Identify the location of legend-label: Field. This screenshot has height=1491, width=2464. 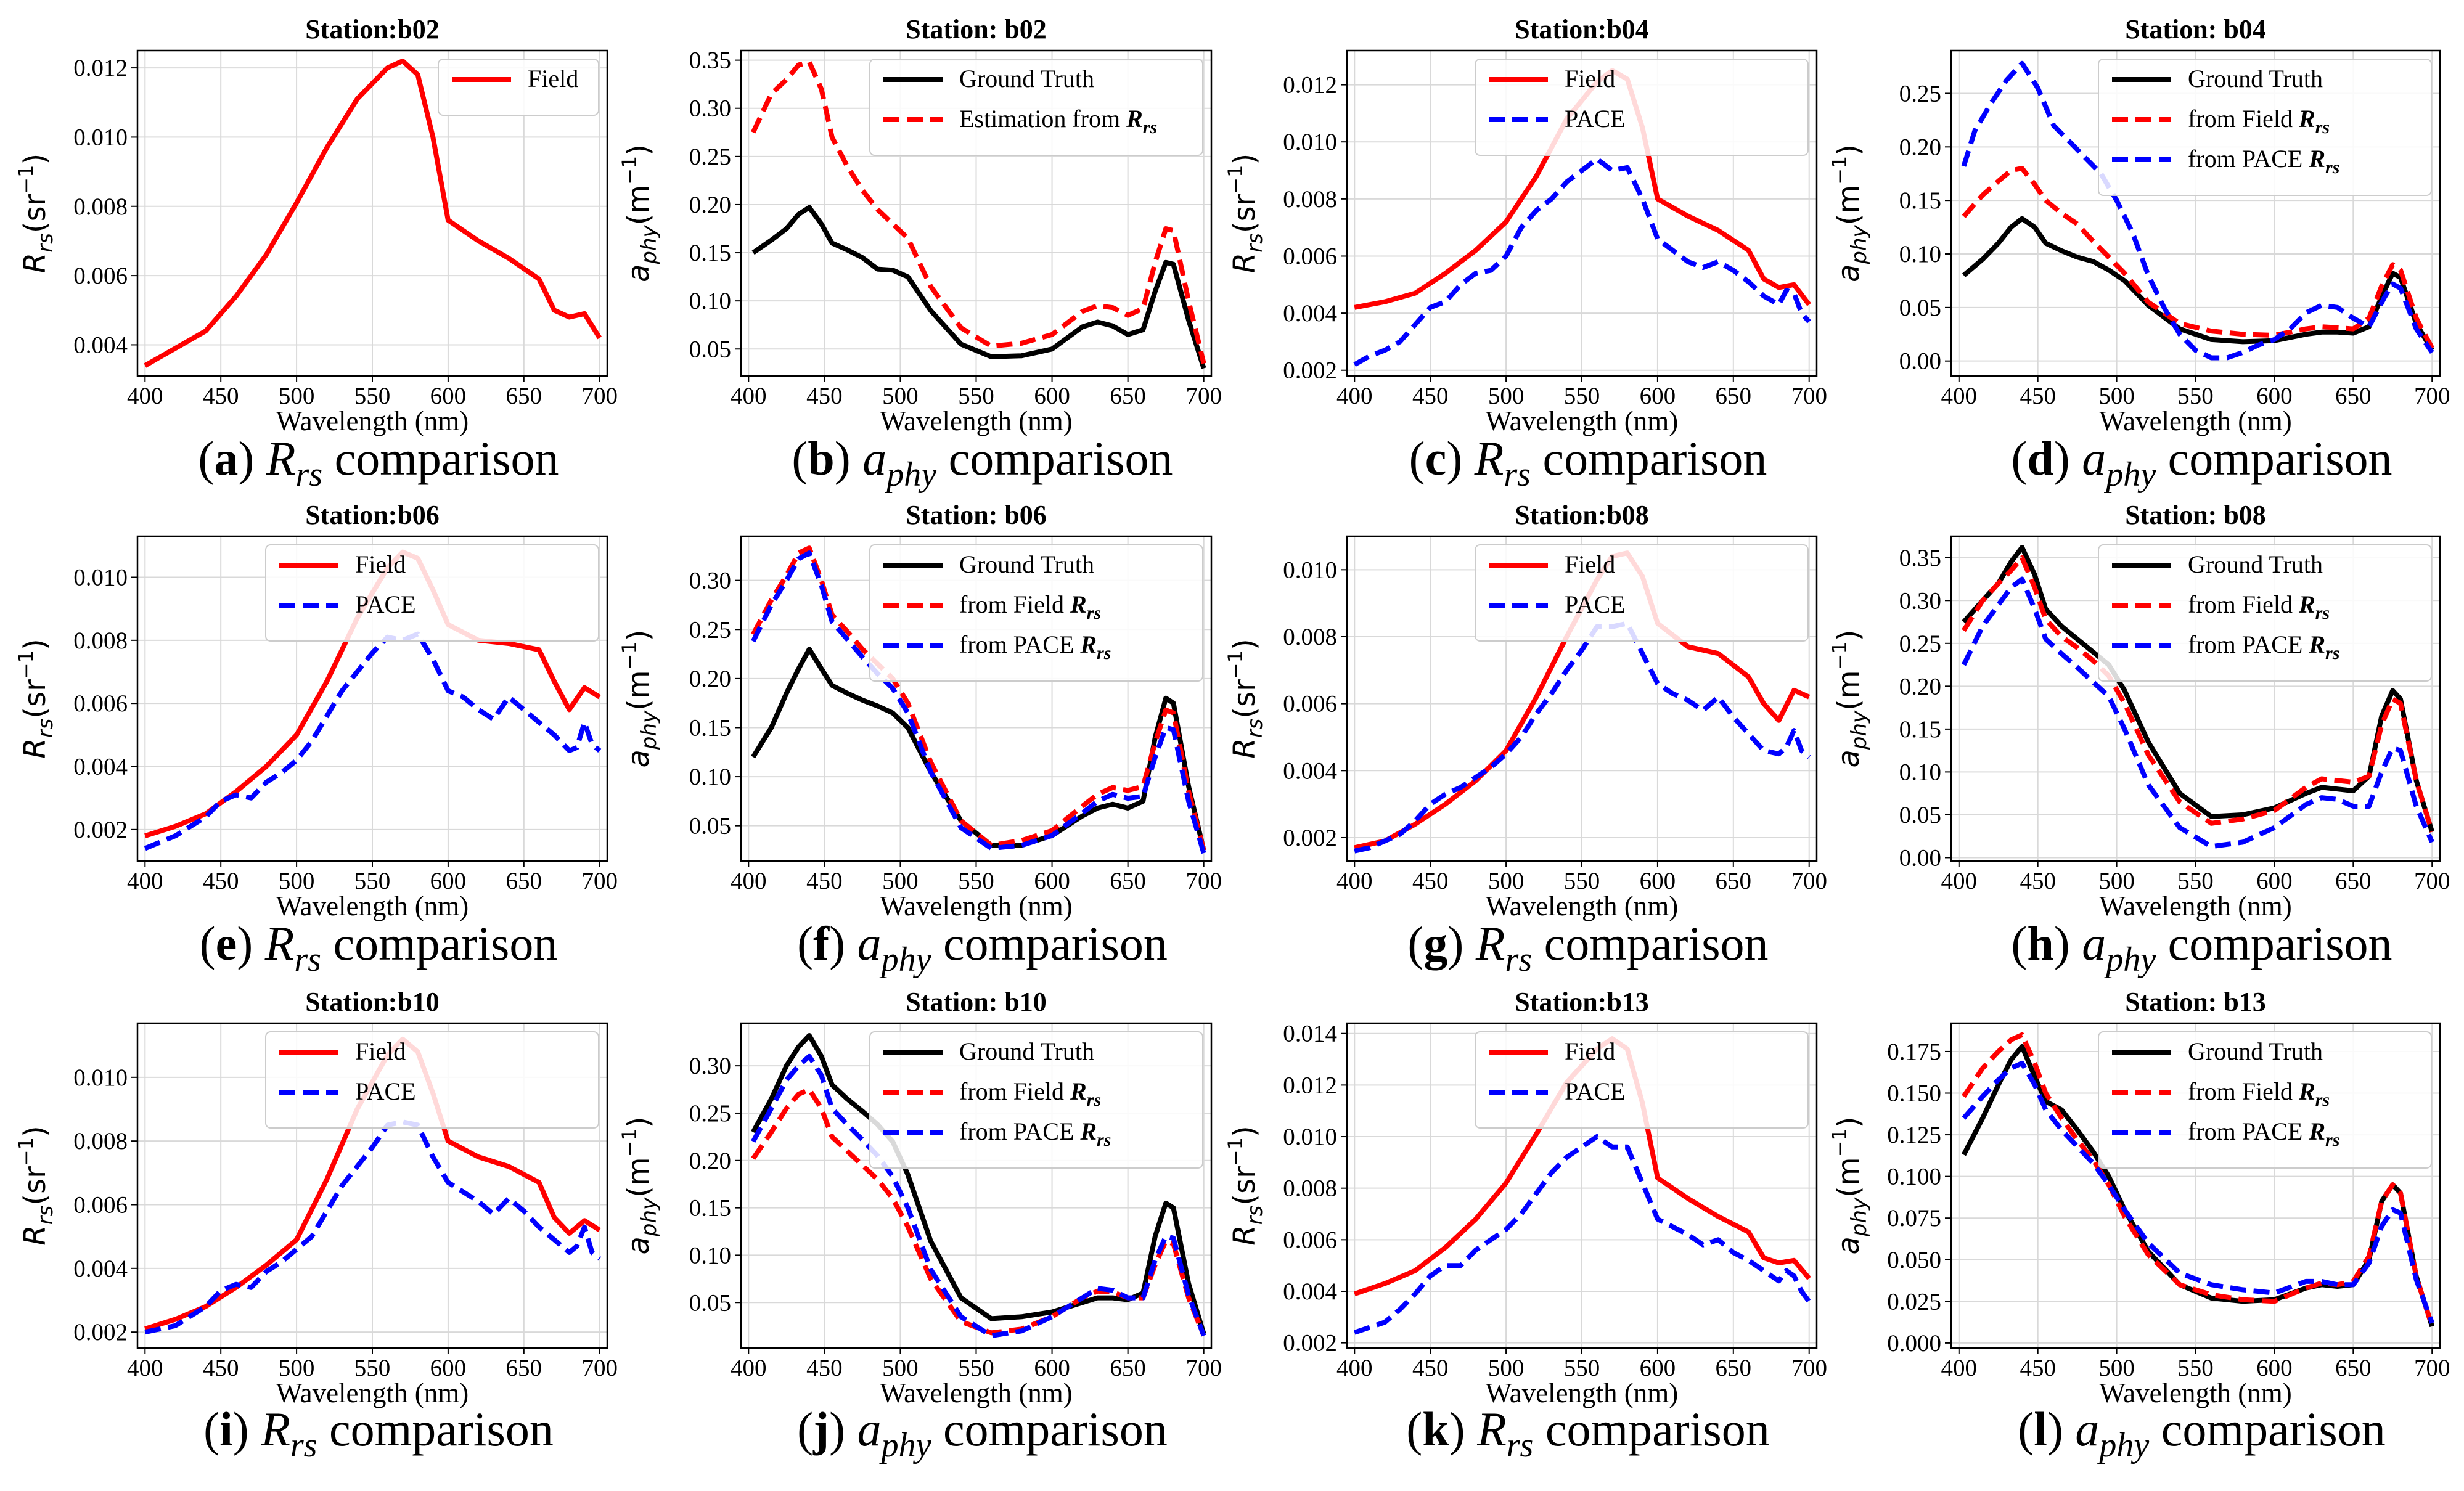
(1590, 564).